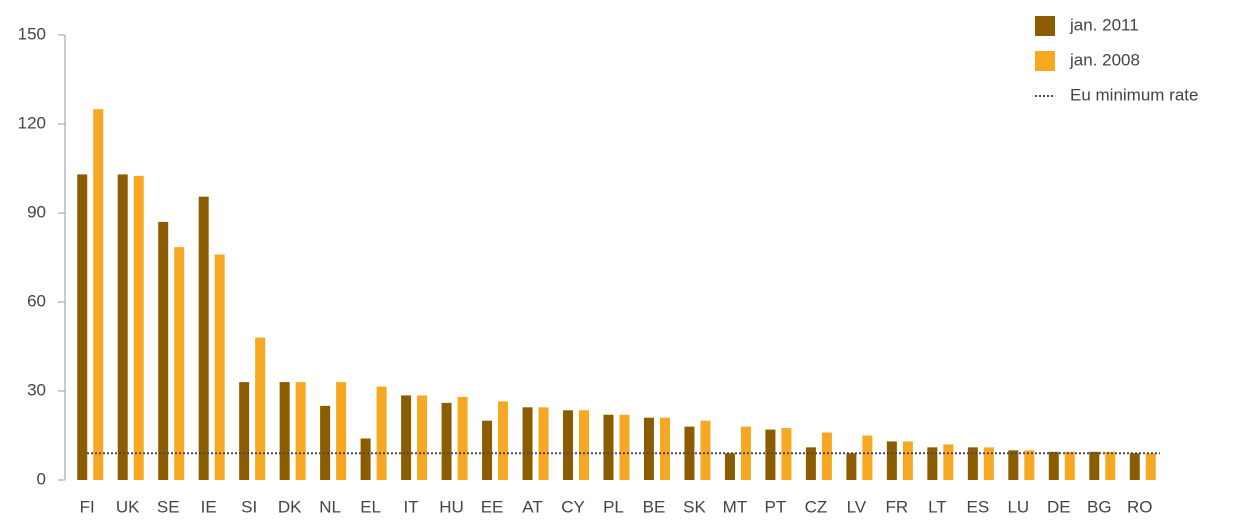  I want to click on x-tick-label: SK, so click(694, 506).